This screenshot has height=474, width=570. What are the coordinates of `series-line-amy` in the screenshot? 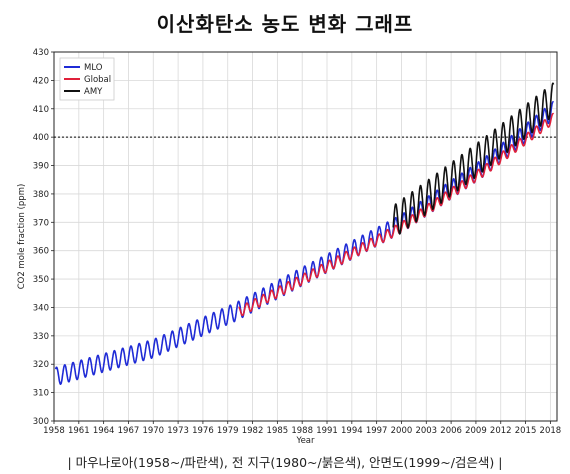 It's located at (473, 158).